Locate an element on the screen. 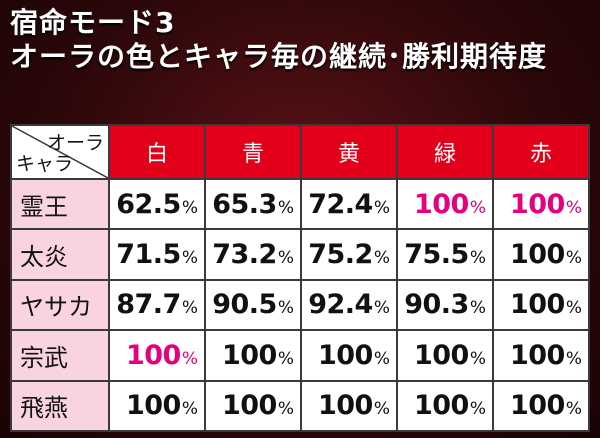 This screenshot has width=600, height=438. table-row: 霊王 62.5% 65.3% 72.4% 100% 100% is located at coordinates (300, 204).